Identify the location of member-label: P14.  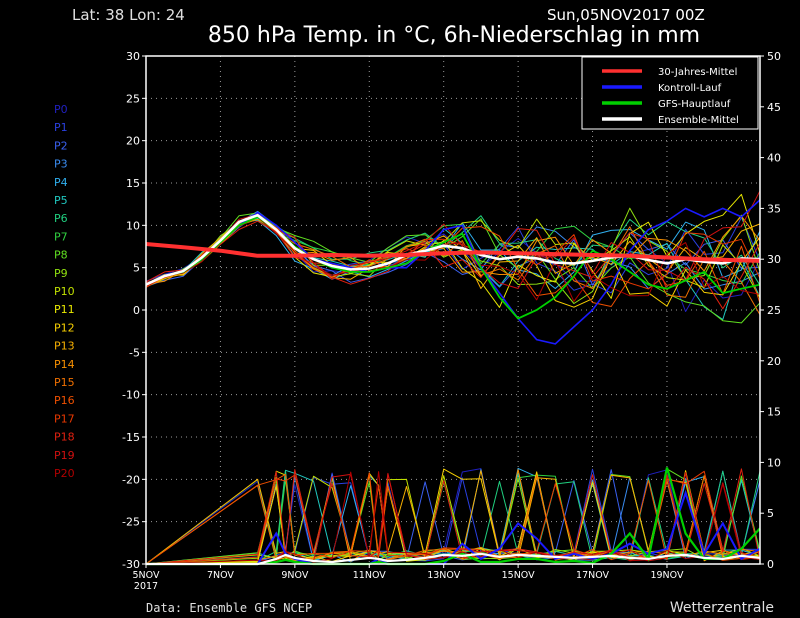
(64, 364).